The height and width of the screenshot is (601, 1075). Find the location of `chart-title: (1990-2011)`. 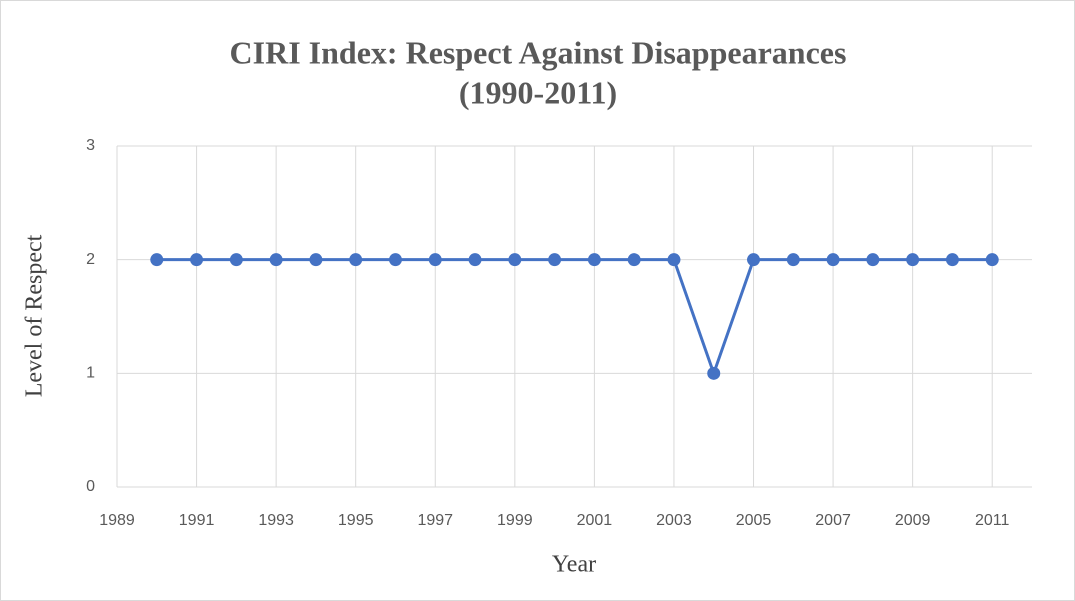

chart-title: (1990-2011) is located at coordinates (538, 92).